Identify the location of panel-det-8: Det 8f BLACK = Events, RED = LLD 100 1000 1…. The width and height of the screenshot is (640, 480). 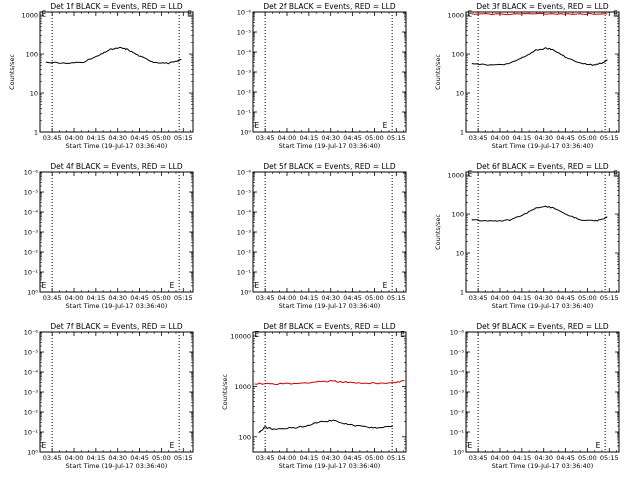
(314, 396).